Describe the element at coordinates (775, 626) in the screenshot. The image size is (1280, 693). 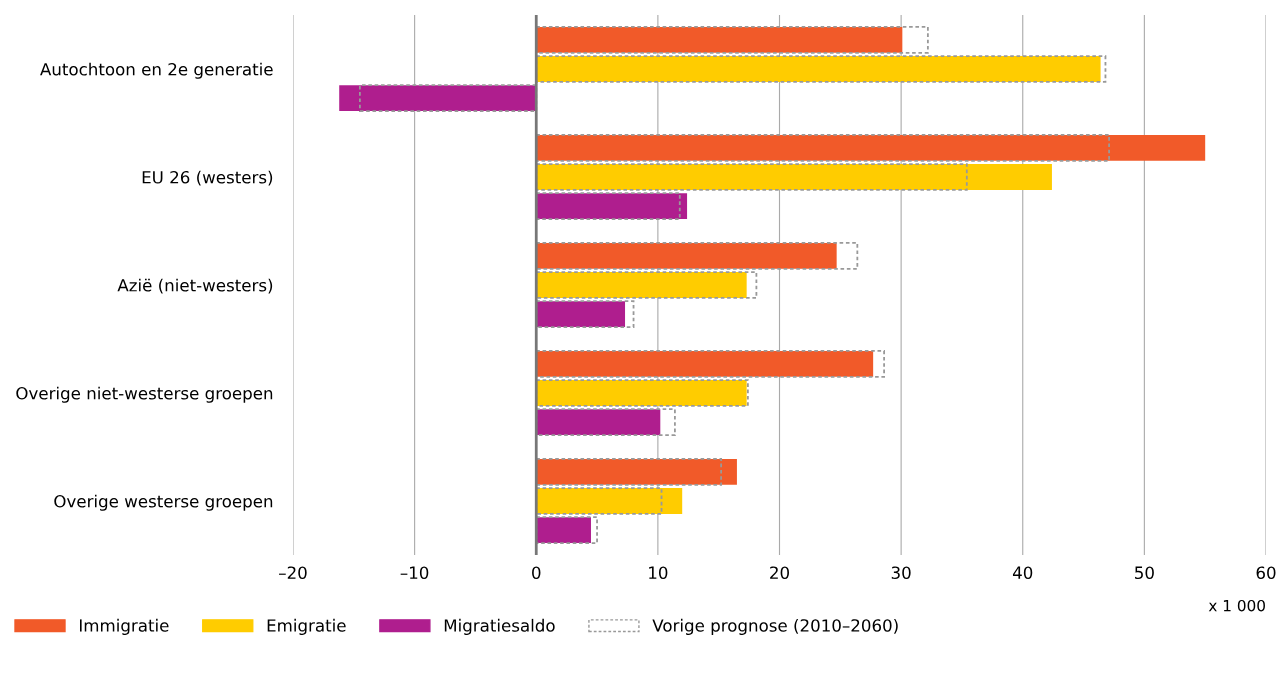
I see `legend-label: Vorige prognose (2010–2060)` at that location.